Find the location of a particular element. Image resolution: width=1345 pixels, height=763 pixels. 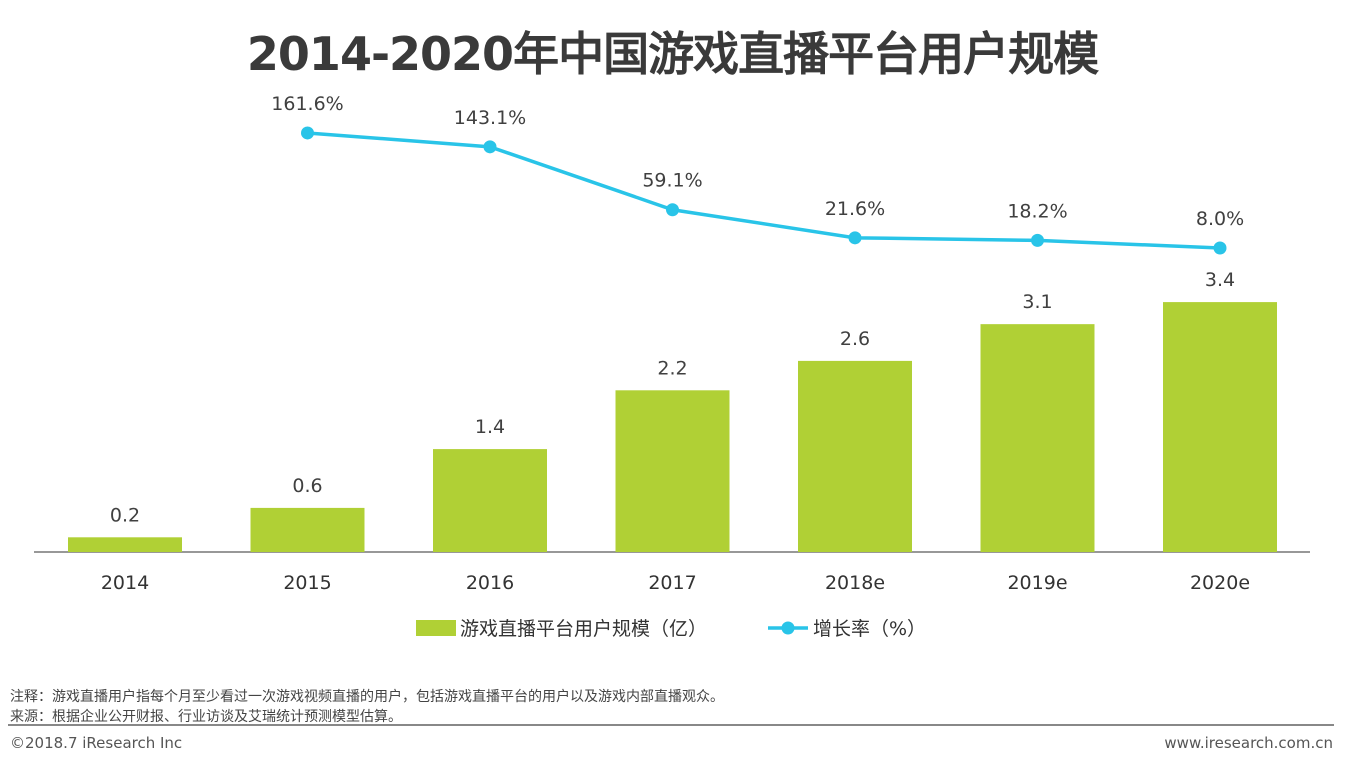

legend-bar-swatch is located at coordinates (436, 628).